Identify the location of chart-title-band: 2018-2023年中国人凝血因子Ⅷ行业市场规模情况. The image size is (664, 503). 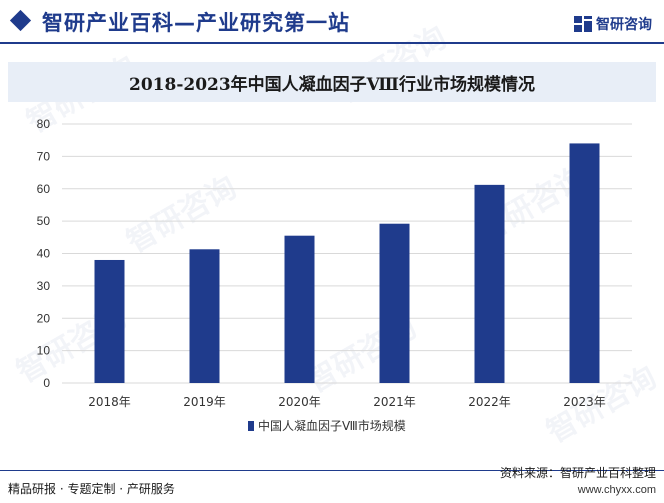
(332, 82).